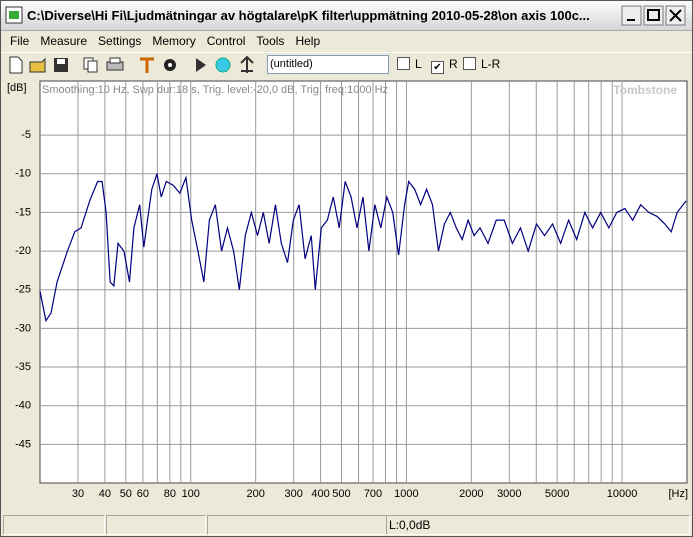 Image resolution: width=693 pixels, height=537 pixels. Describe the element at coordinates (23, 290) in the screenshot. I see `y-tick-label: -25` at that location.